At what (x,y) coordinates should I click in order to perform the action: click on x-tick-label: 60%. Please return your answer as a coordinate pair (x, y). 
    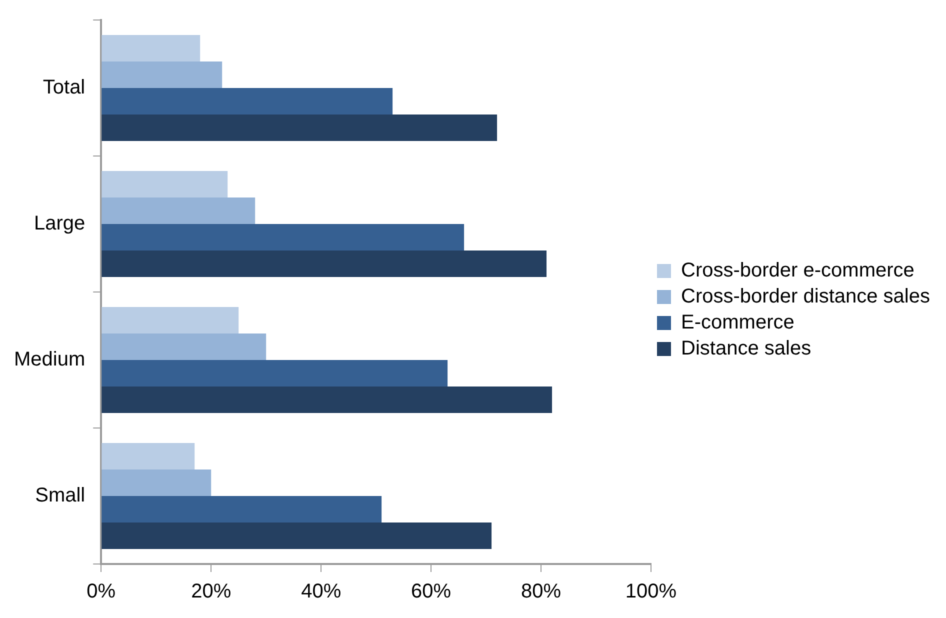
    Looking at the image, I should click on (431, 591).